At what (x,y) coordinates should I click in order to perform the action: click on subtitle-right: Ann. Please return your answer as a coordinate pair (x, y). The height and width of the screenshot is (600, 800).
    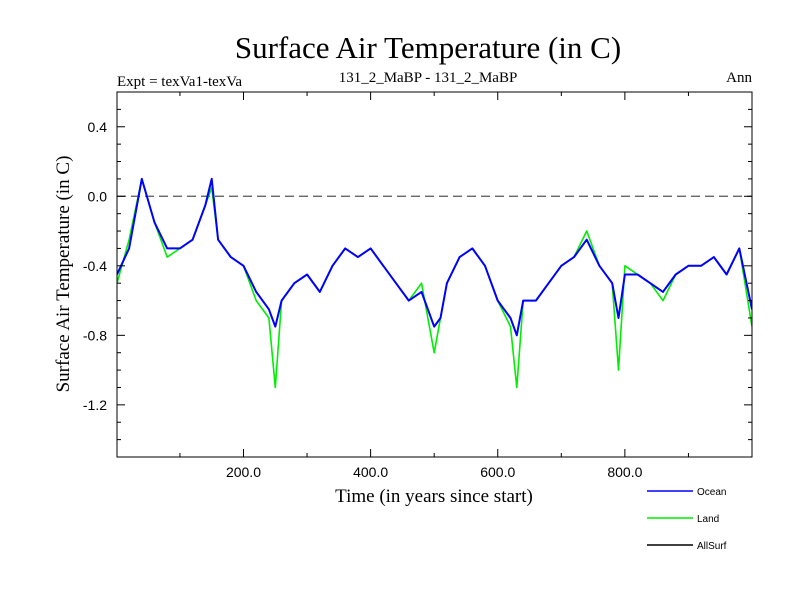
    Looking at the image, I should click on (739, 78).